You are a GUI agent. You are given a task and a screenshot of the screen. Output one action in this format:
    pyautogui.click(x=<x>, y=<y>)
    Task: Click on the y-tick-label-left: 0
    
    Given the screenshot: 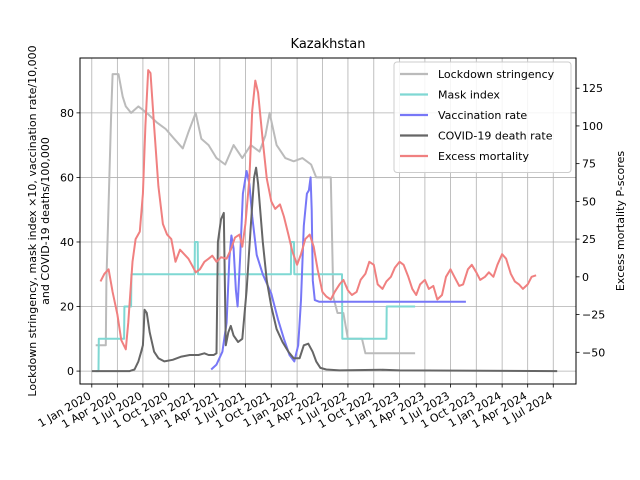 What is the action you would take?
    pyautogui.click(x=70, y=371)
    